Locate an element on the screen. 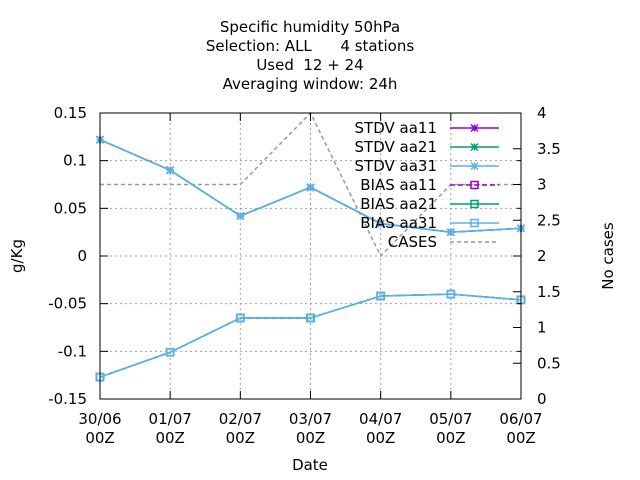 This screenshot has width=640, height=480. y2-tick-label: 1 is located at coordinates (542, 328).